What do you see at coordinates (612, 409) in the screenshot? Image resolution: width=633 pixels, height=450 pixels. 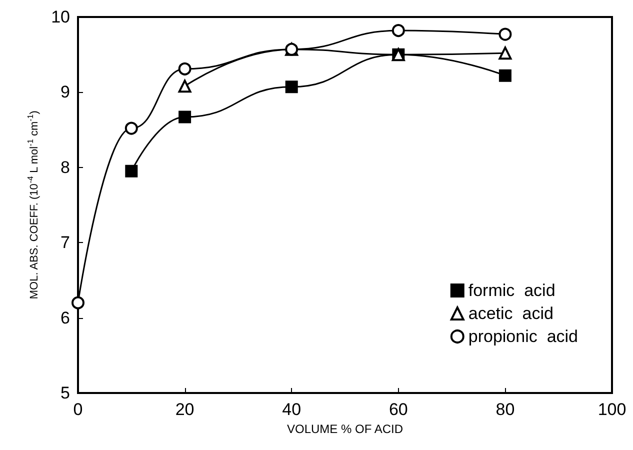 I see `x-tick-label: 100` at bounding box center [612, 409].